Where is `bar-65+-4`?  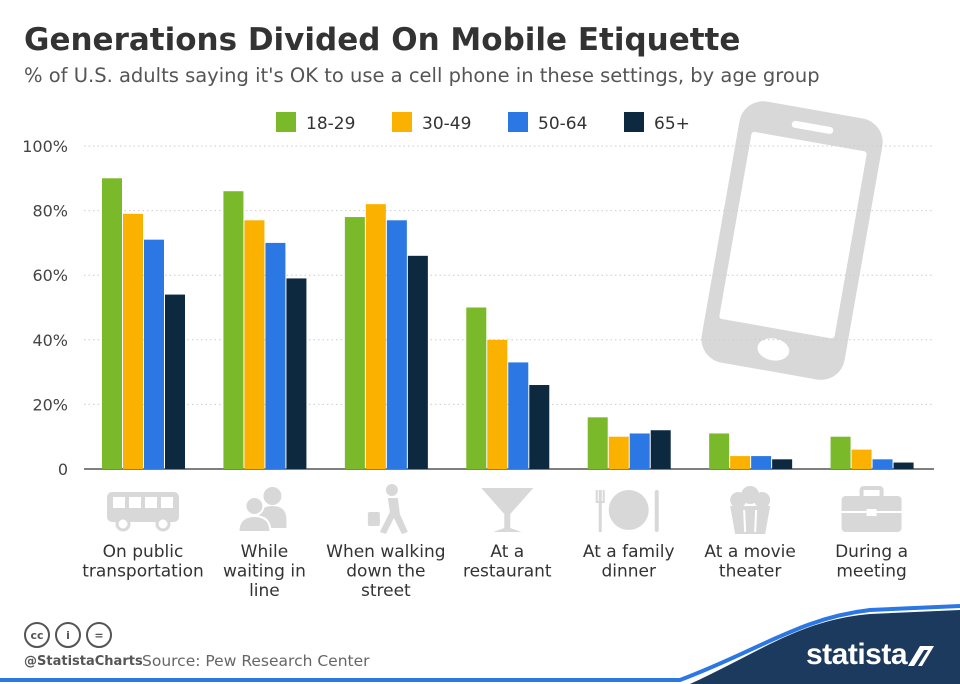
bar-65+-4 is located at coordinates (539, 427).